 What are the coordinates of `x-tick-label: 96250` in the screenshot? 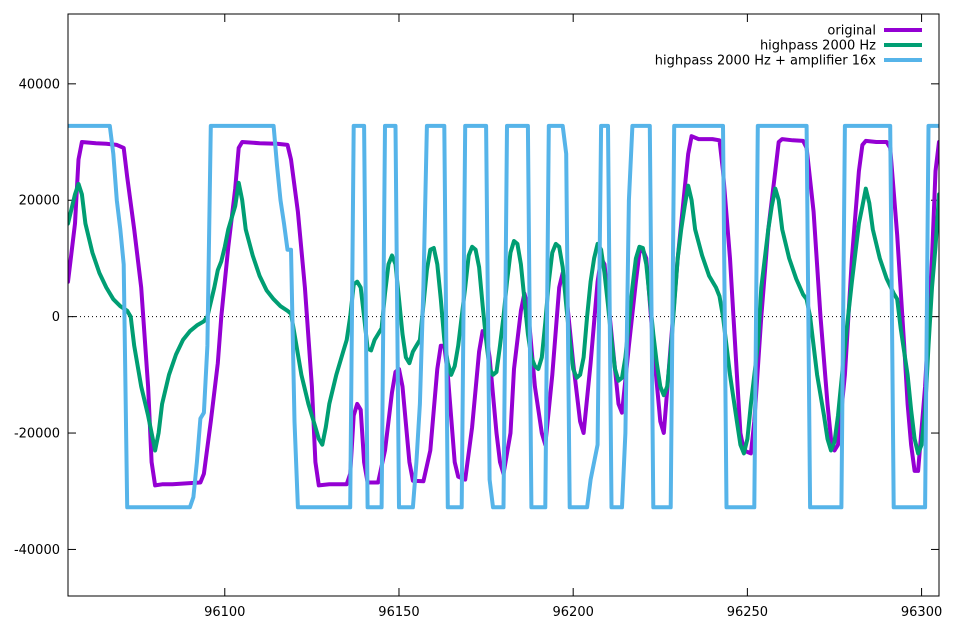 It's located at (747, 612).